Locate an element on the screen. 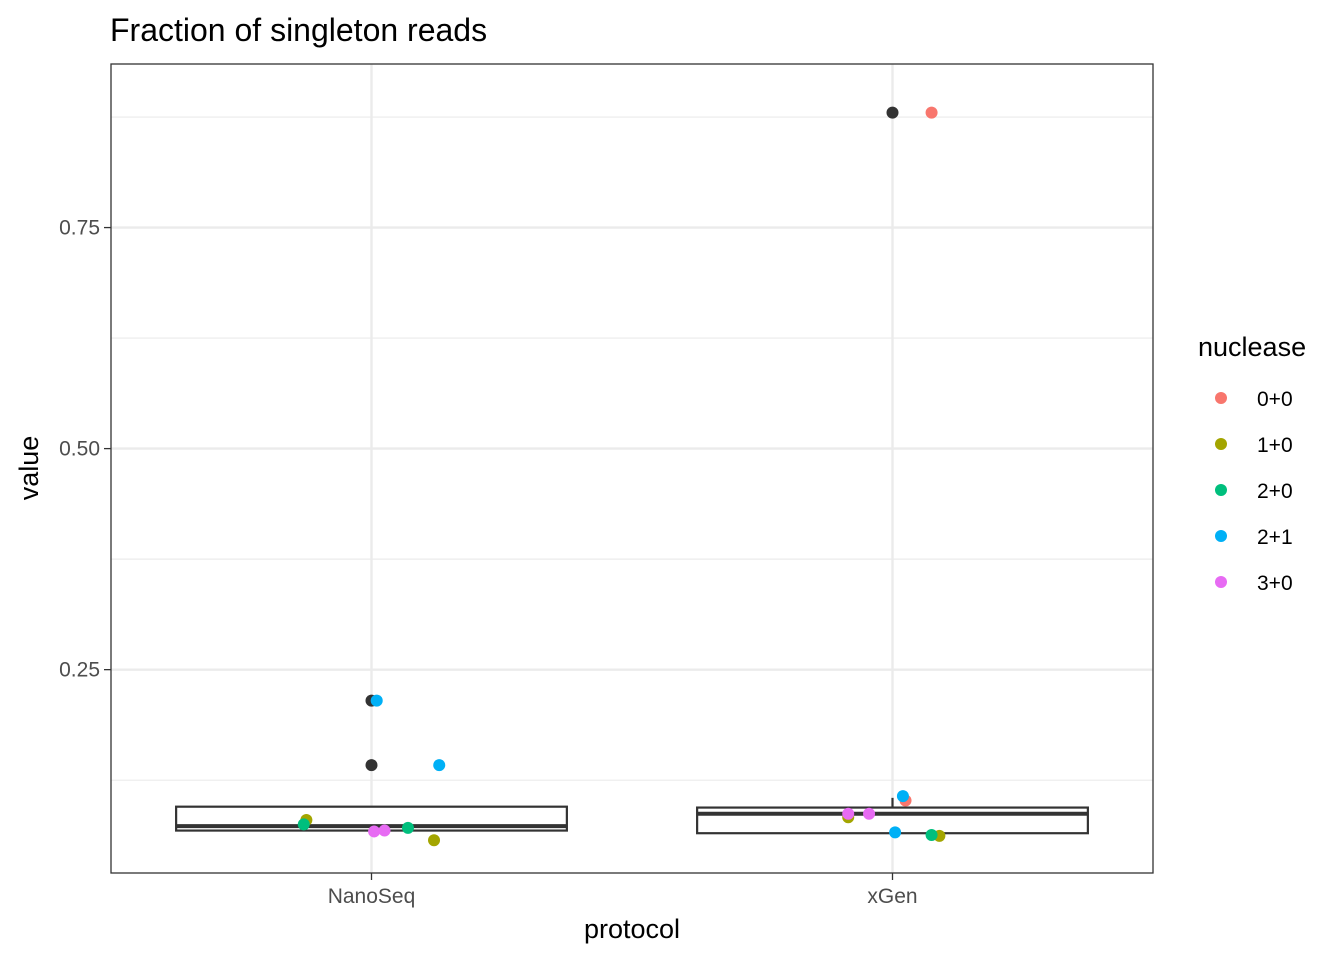  y-tick-label: 0.75 is located at coordinates (79, 228).